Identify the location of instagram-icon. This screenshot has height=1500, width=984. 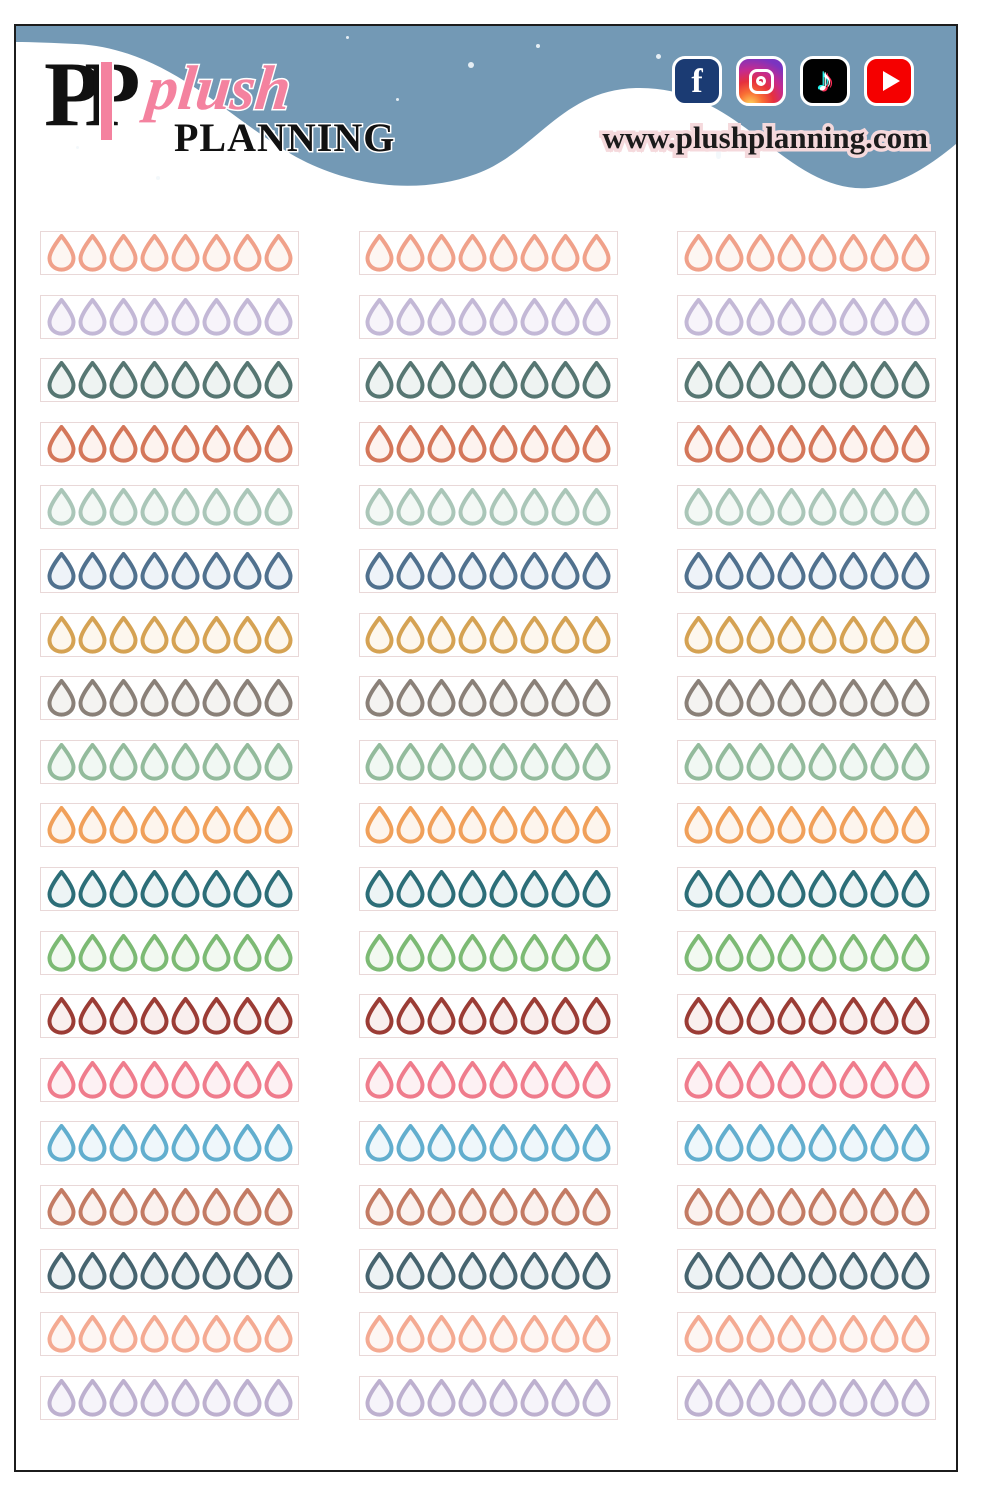
(761, 81).